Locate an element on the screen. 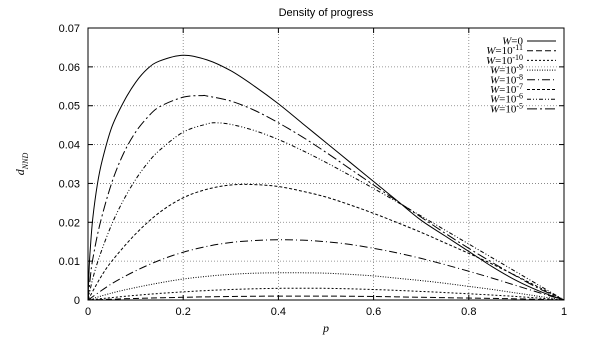 The image size is (592, 337). y-tick-label: 0.05 is located at coordinates (69, 107).